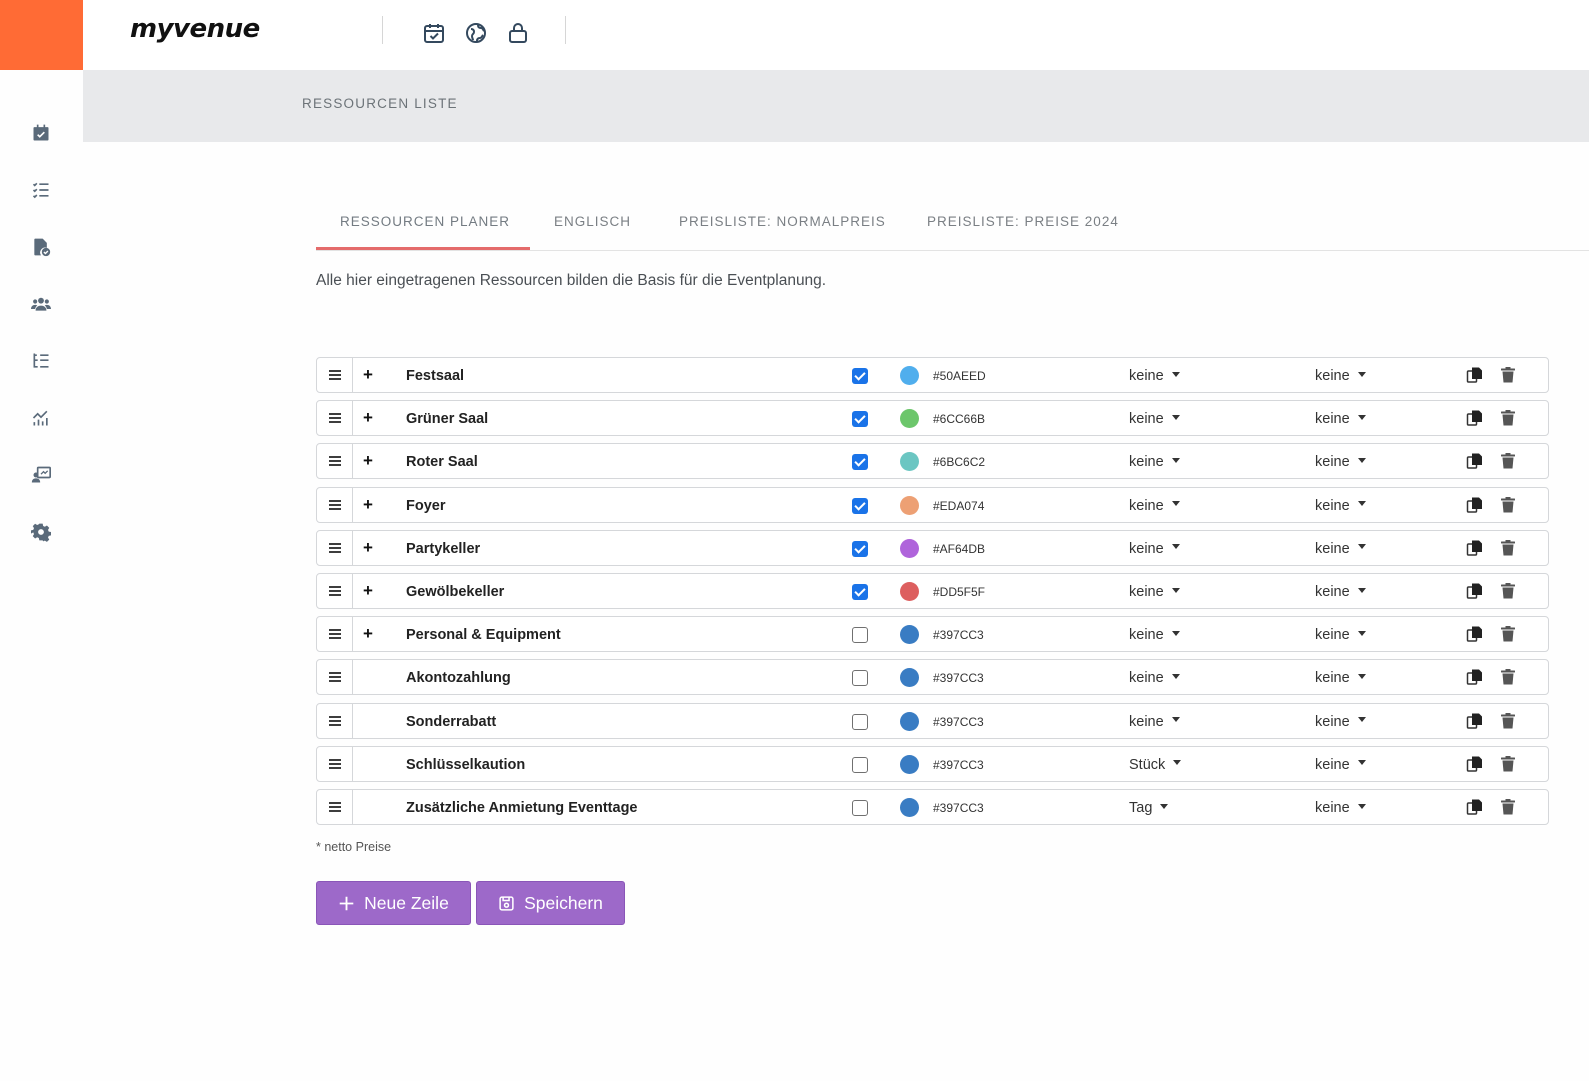 The image size is (1589, 1081). Describe the element at coordinates (1023, 221) in the screenshot. I see `tab-preisliste-preise-2024: PREISLISTE: PREISE 2024` at that location.